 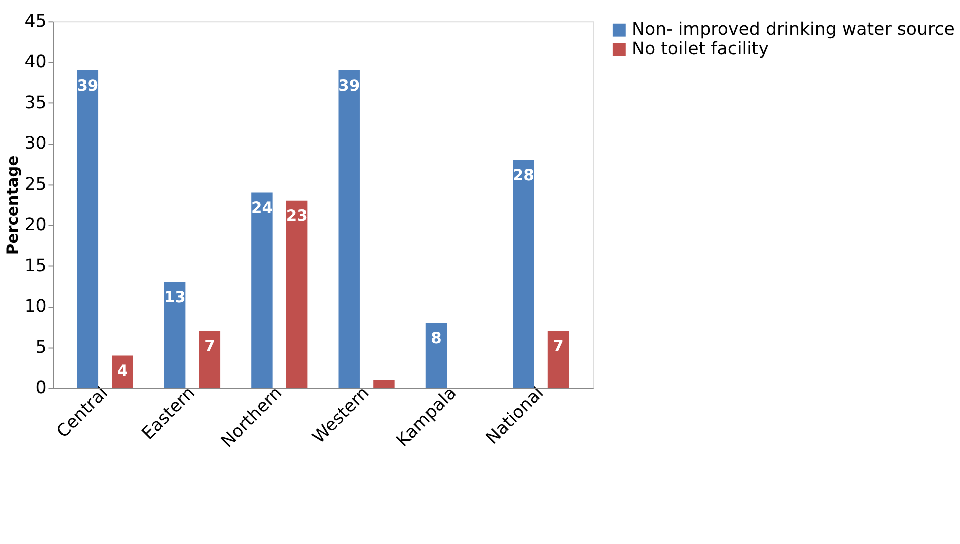 What do you see at coordinates (13, 206) in the screenshot?
I see `y-axis-title: Percentage` at bounding box center [13, 206].